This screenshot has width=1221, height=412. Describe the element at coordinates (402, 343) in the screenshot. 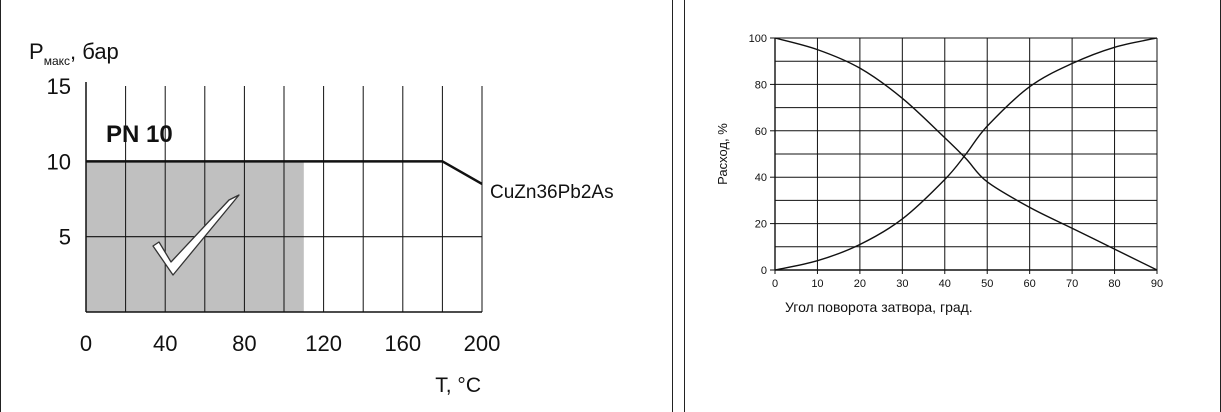

I see `x-tick-label: 160` at that location.